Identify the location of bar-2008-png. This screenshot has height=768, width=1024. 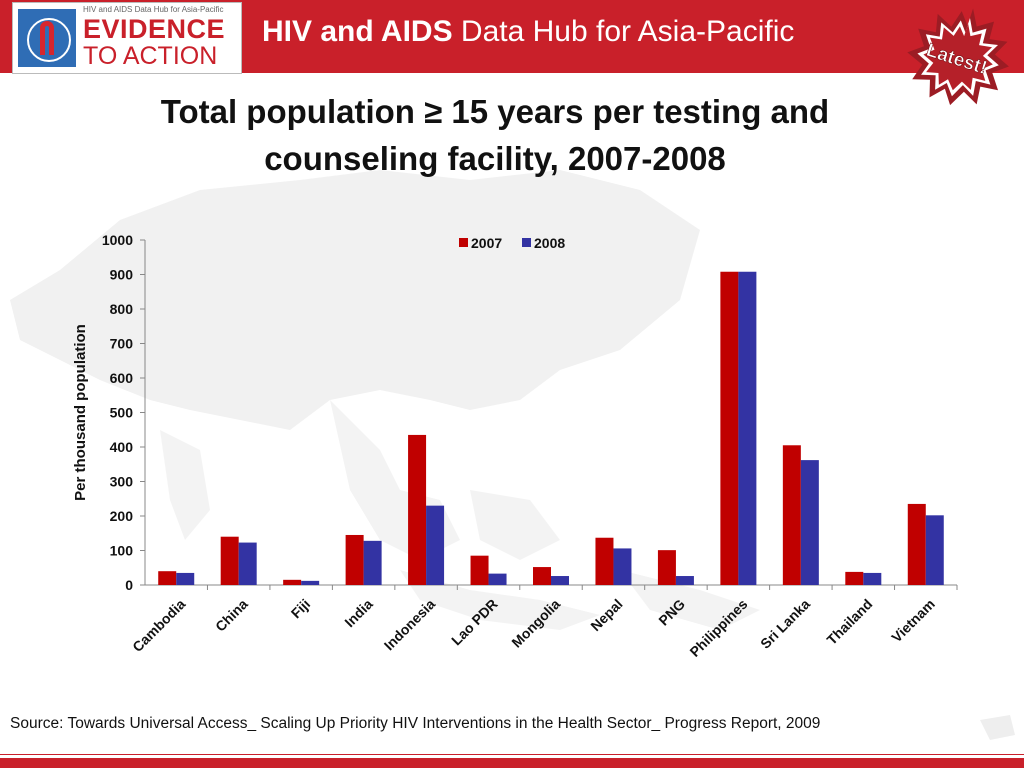
(684, 580).